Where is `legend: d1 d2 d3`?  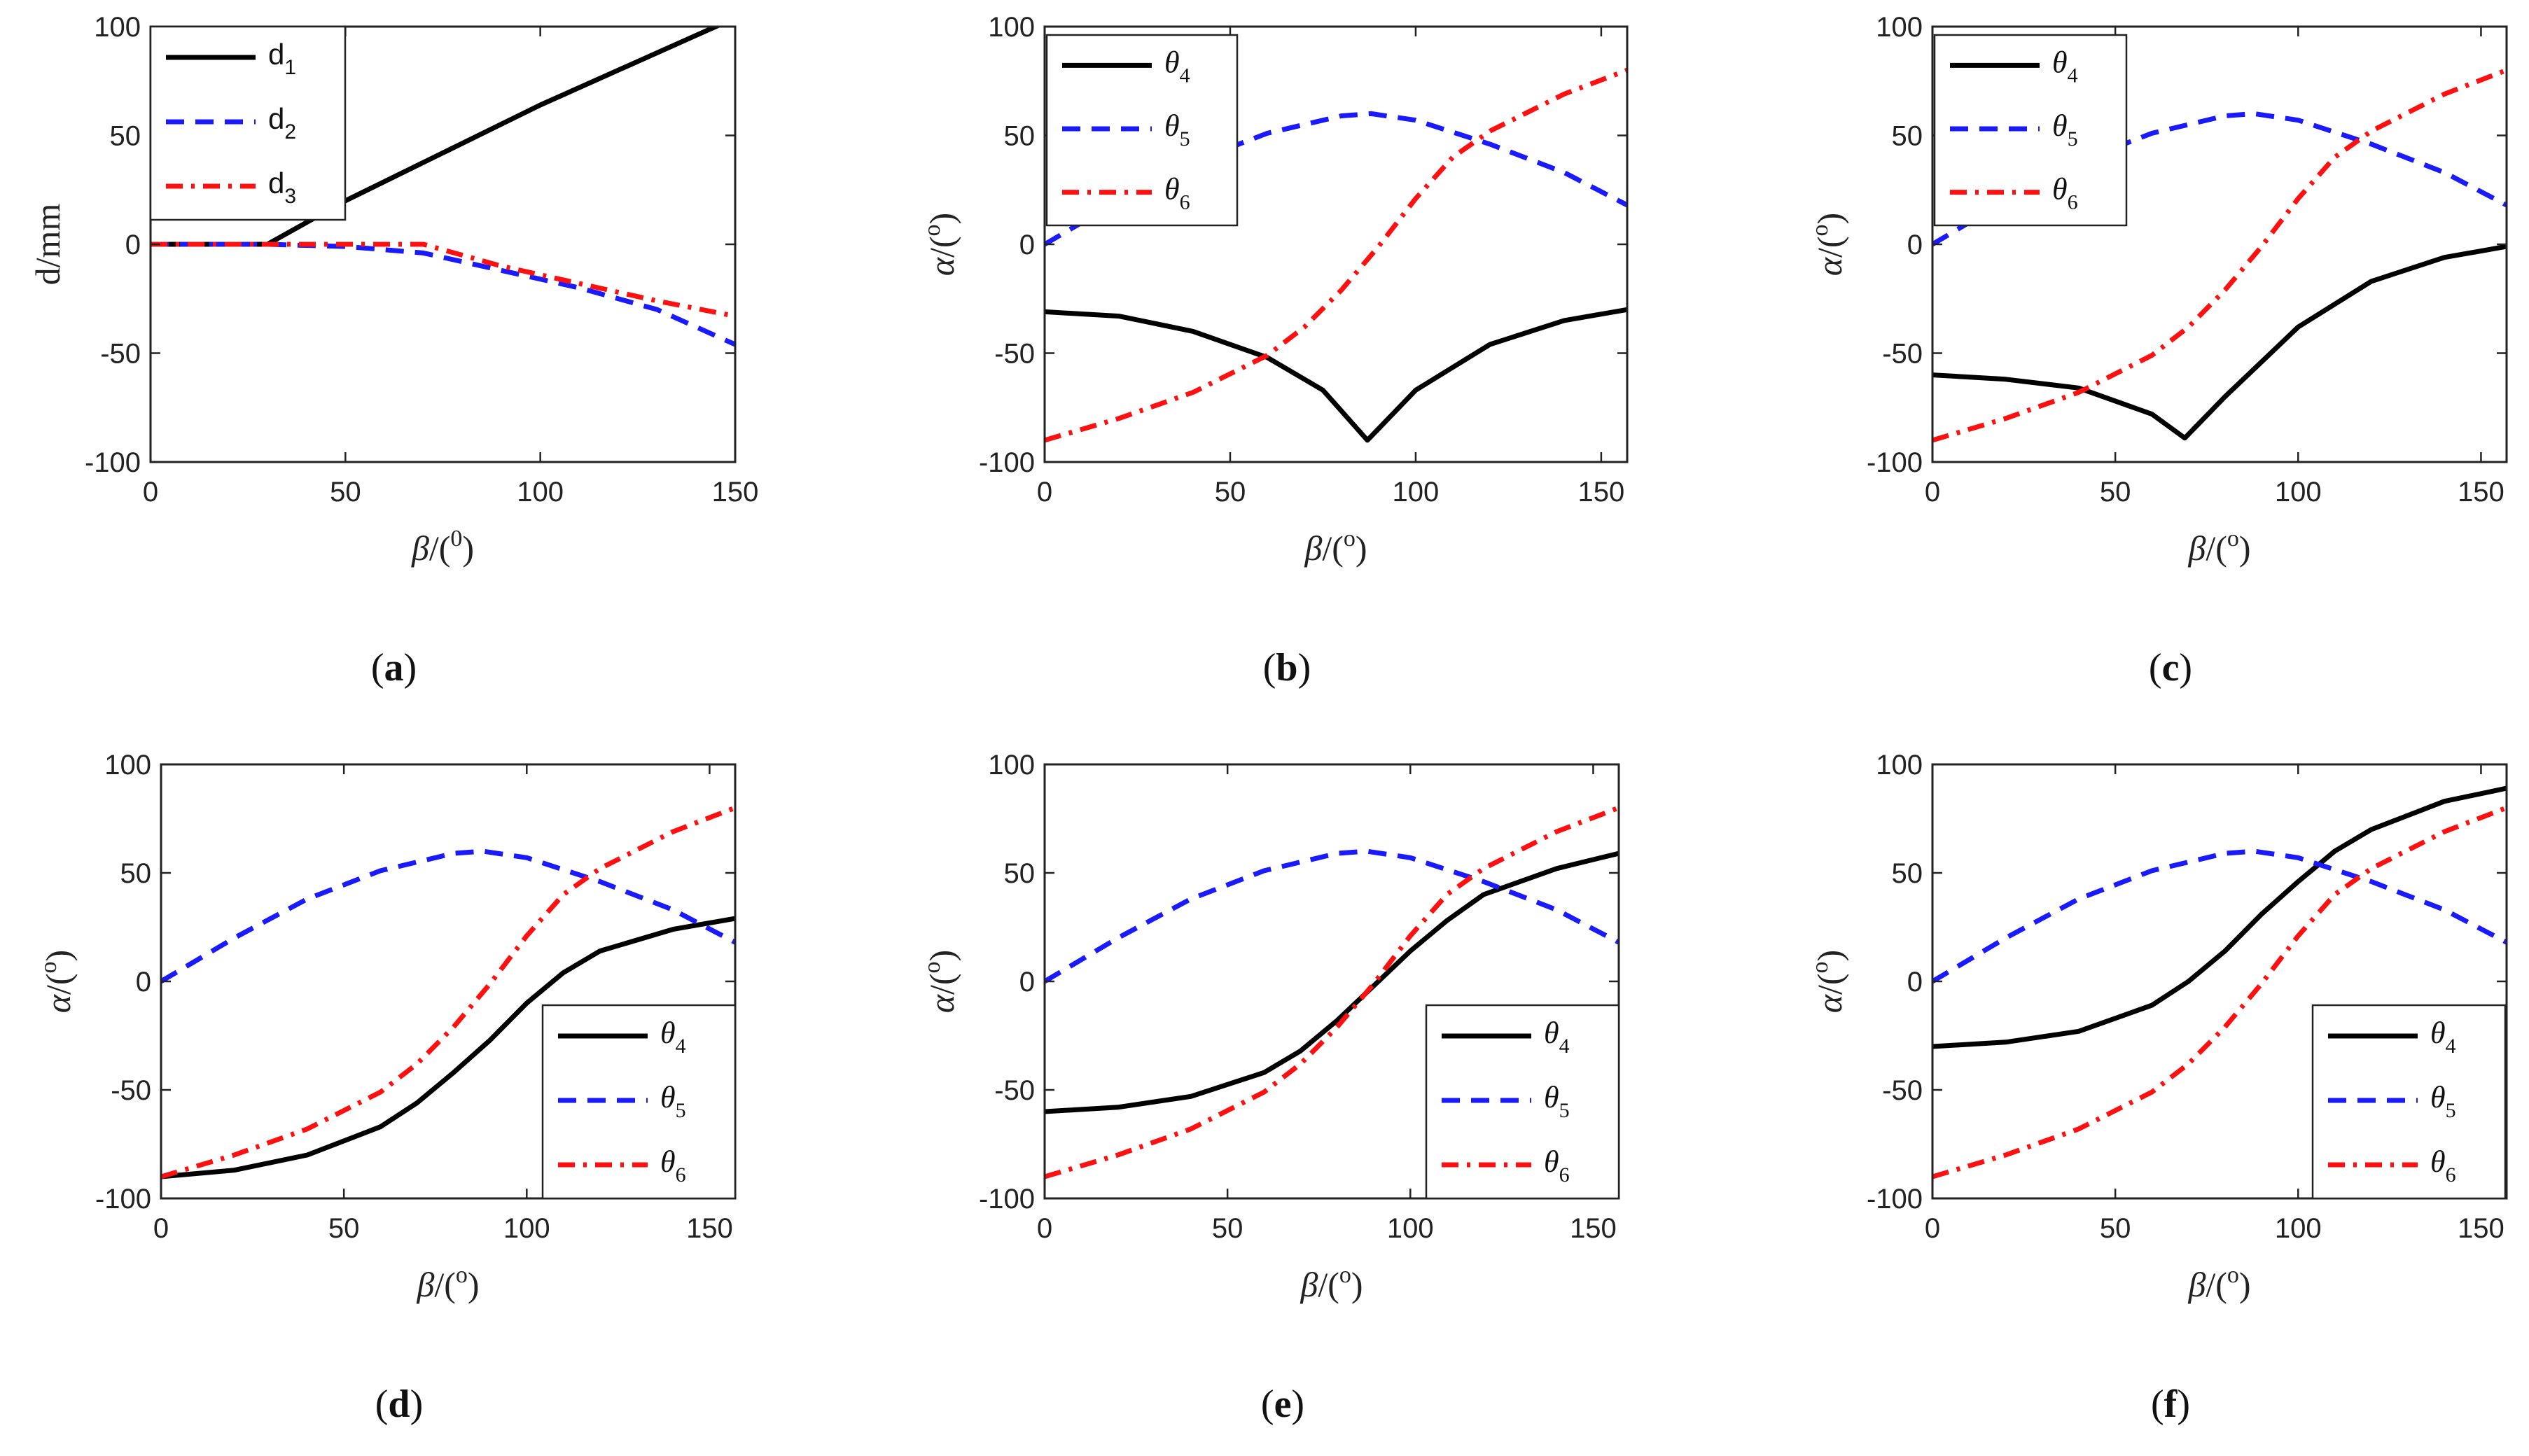
legend: d1 d2 d3 is located at coordinates (248, 123).